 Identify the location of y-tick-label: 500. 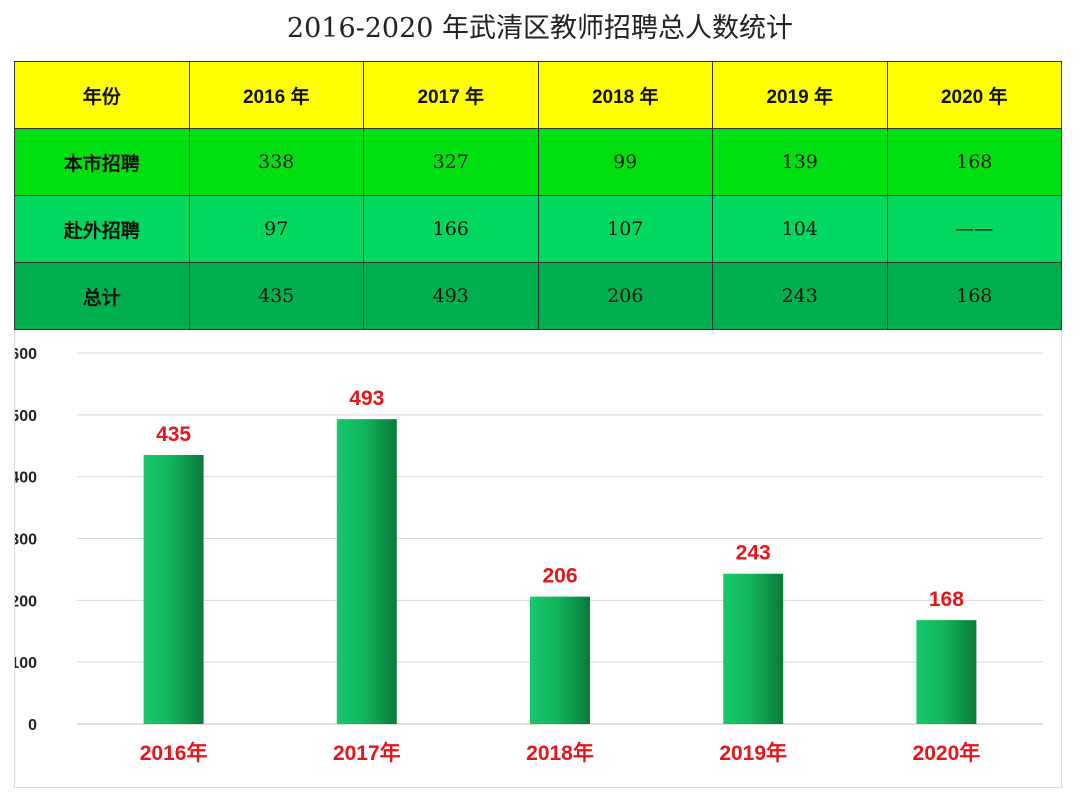
(26, 416).